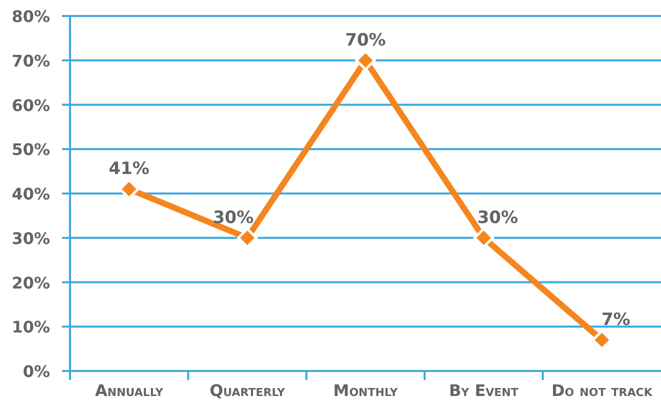 This screenshot has height=404, width=661. Describe the element at coordinates (36, 371) in the screenshot. I see `y-tick-label: 0%` at that location.